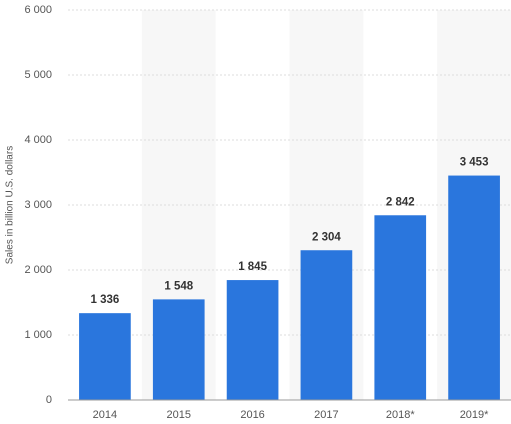 The height and width of the screenshot is (424, 511). Describe the element at coordinates (105, 415) in the screenshot. I see `x-tick-label: 2014` at that location.